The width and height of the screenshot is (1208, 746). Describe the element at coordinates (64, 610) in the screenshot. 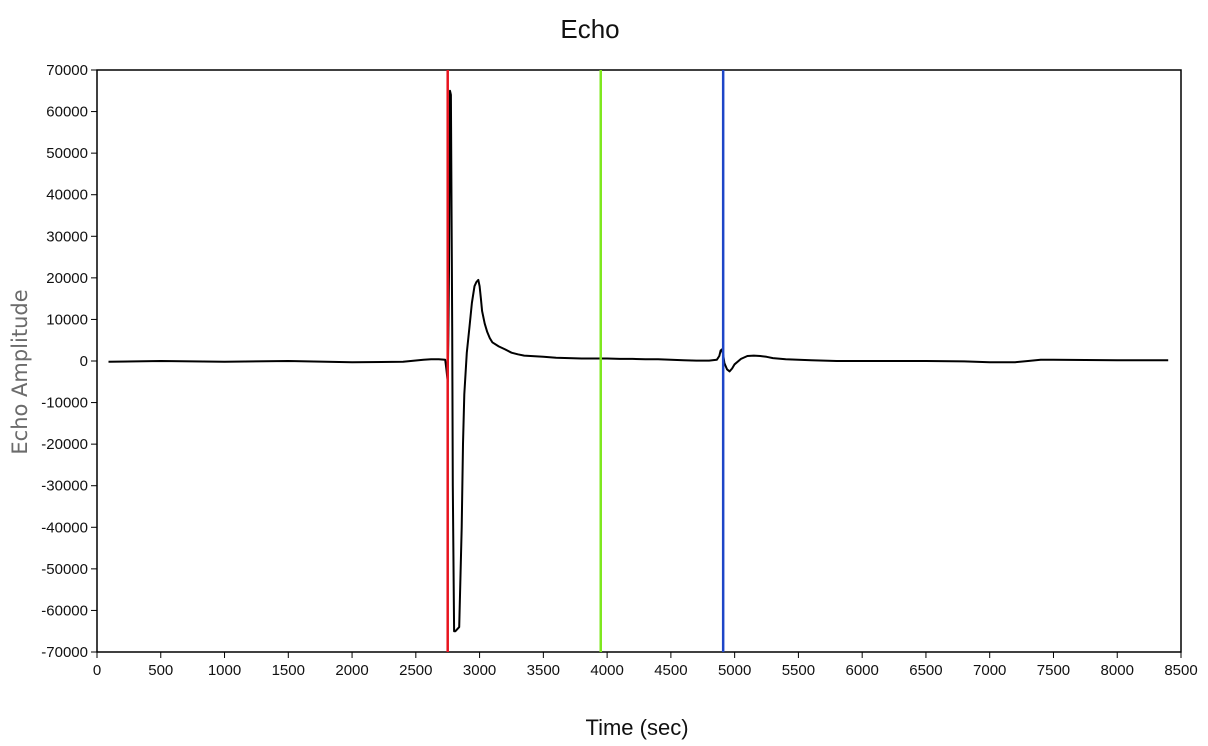

I see `y-tick-label: -60000` at that location.